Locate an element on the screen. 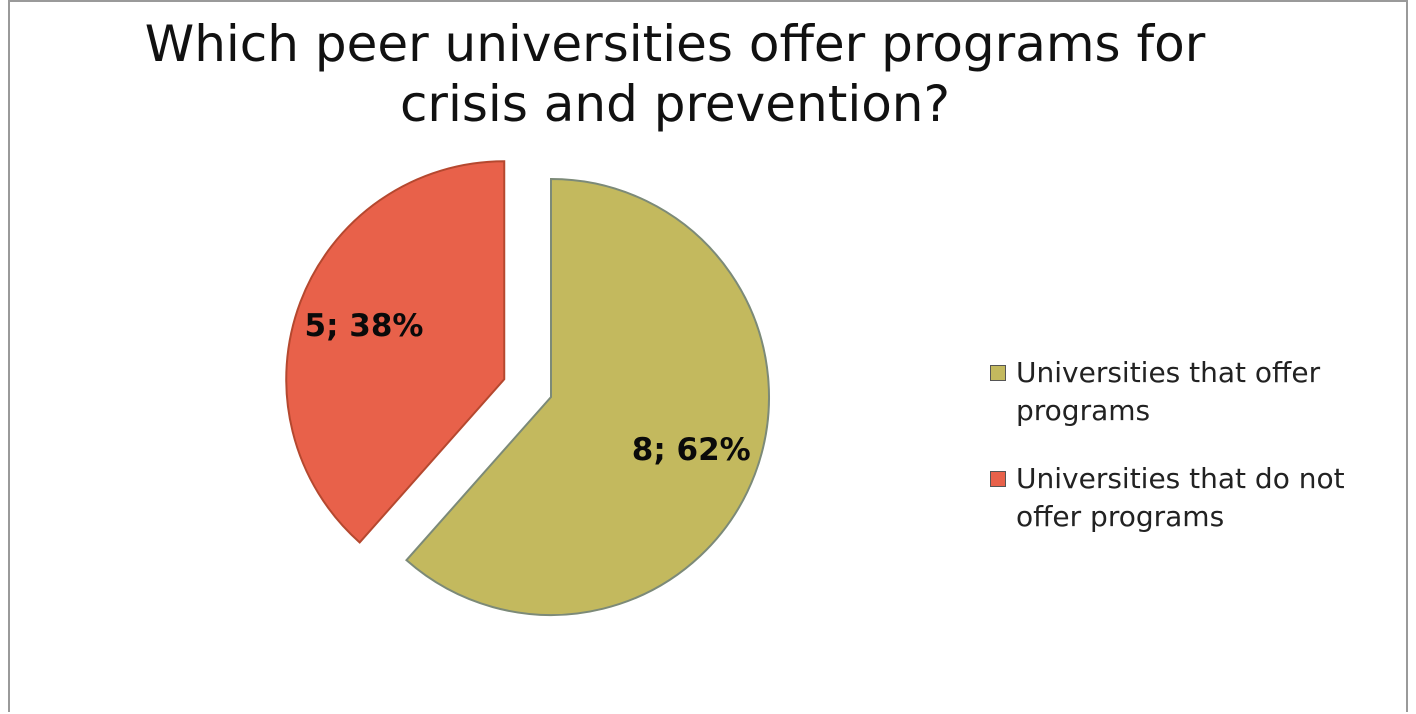 The height and width of the screenshot is (714, 1416). legend-item-offer: Universities that offer programs is located at coordinates (1190, 392).